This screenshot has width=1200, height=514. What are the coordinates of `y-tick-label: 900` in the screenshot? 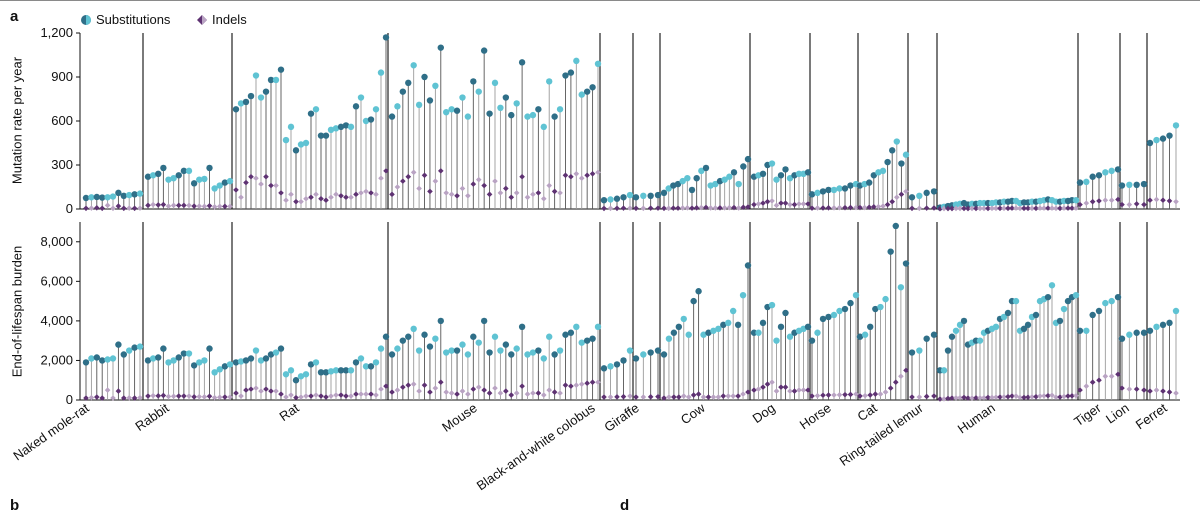 It's located at (62, 76).